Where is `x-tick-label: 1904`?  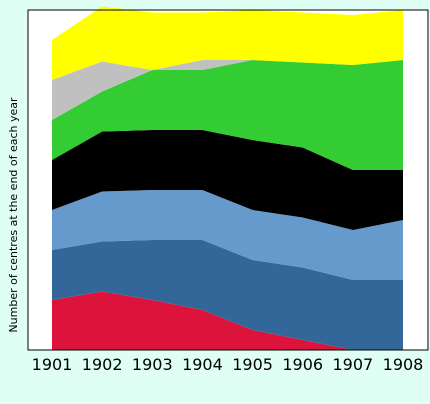
x-tick-label: 1904 is located at coordinates (202, 364).